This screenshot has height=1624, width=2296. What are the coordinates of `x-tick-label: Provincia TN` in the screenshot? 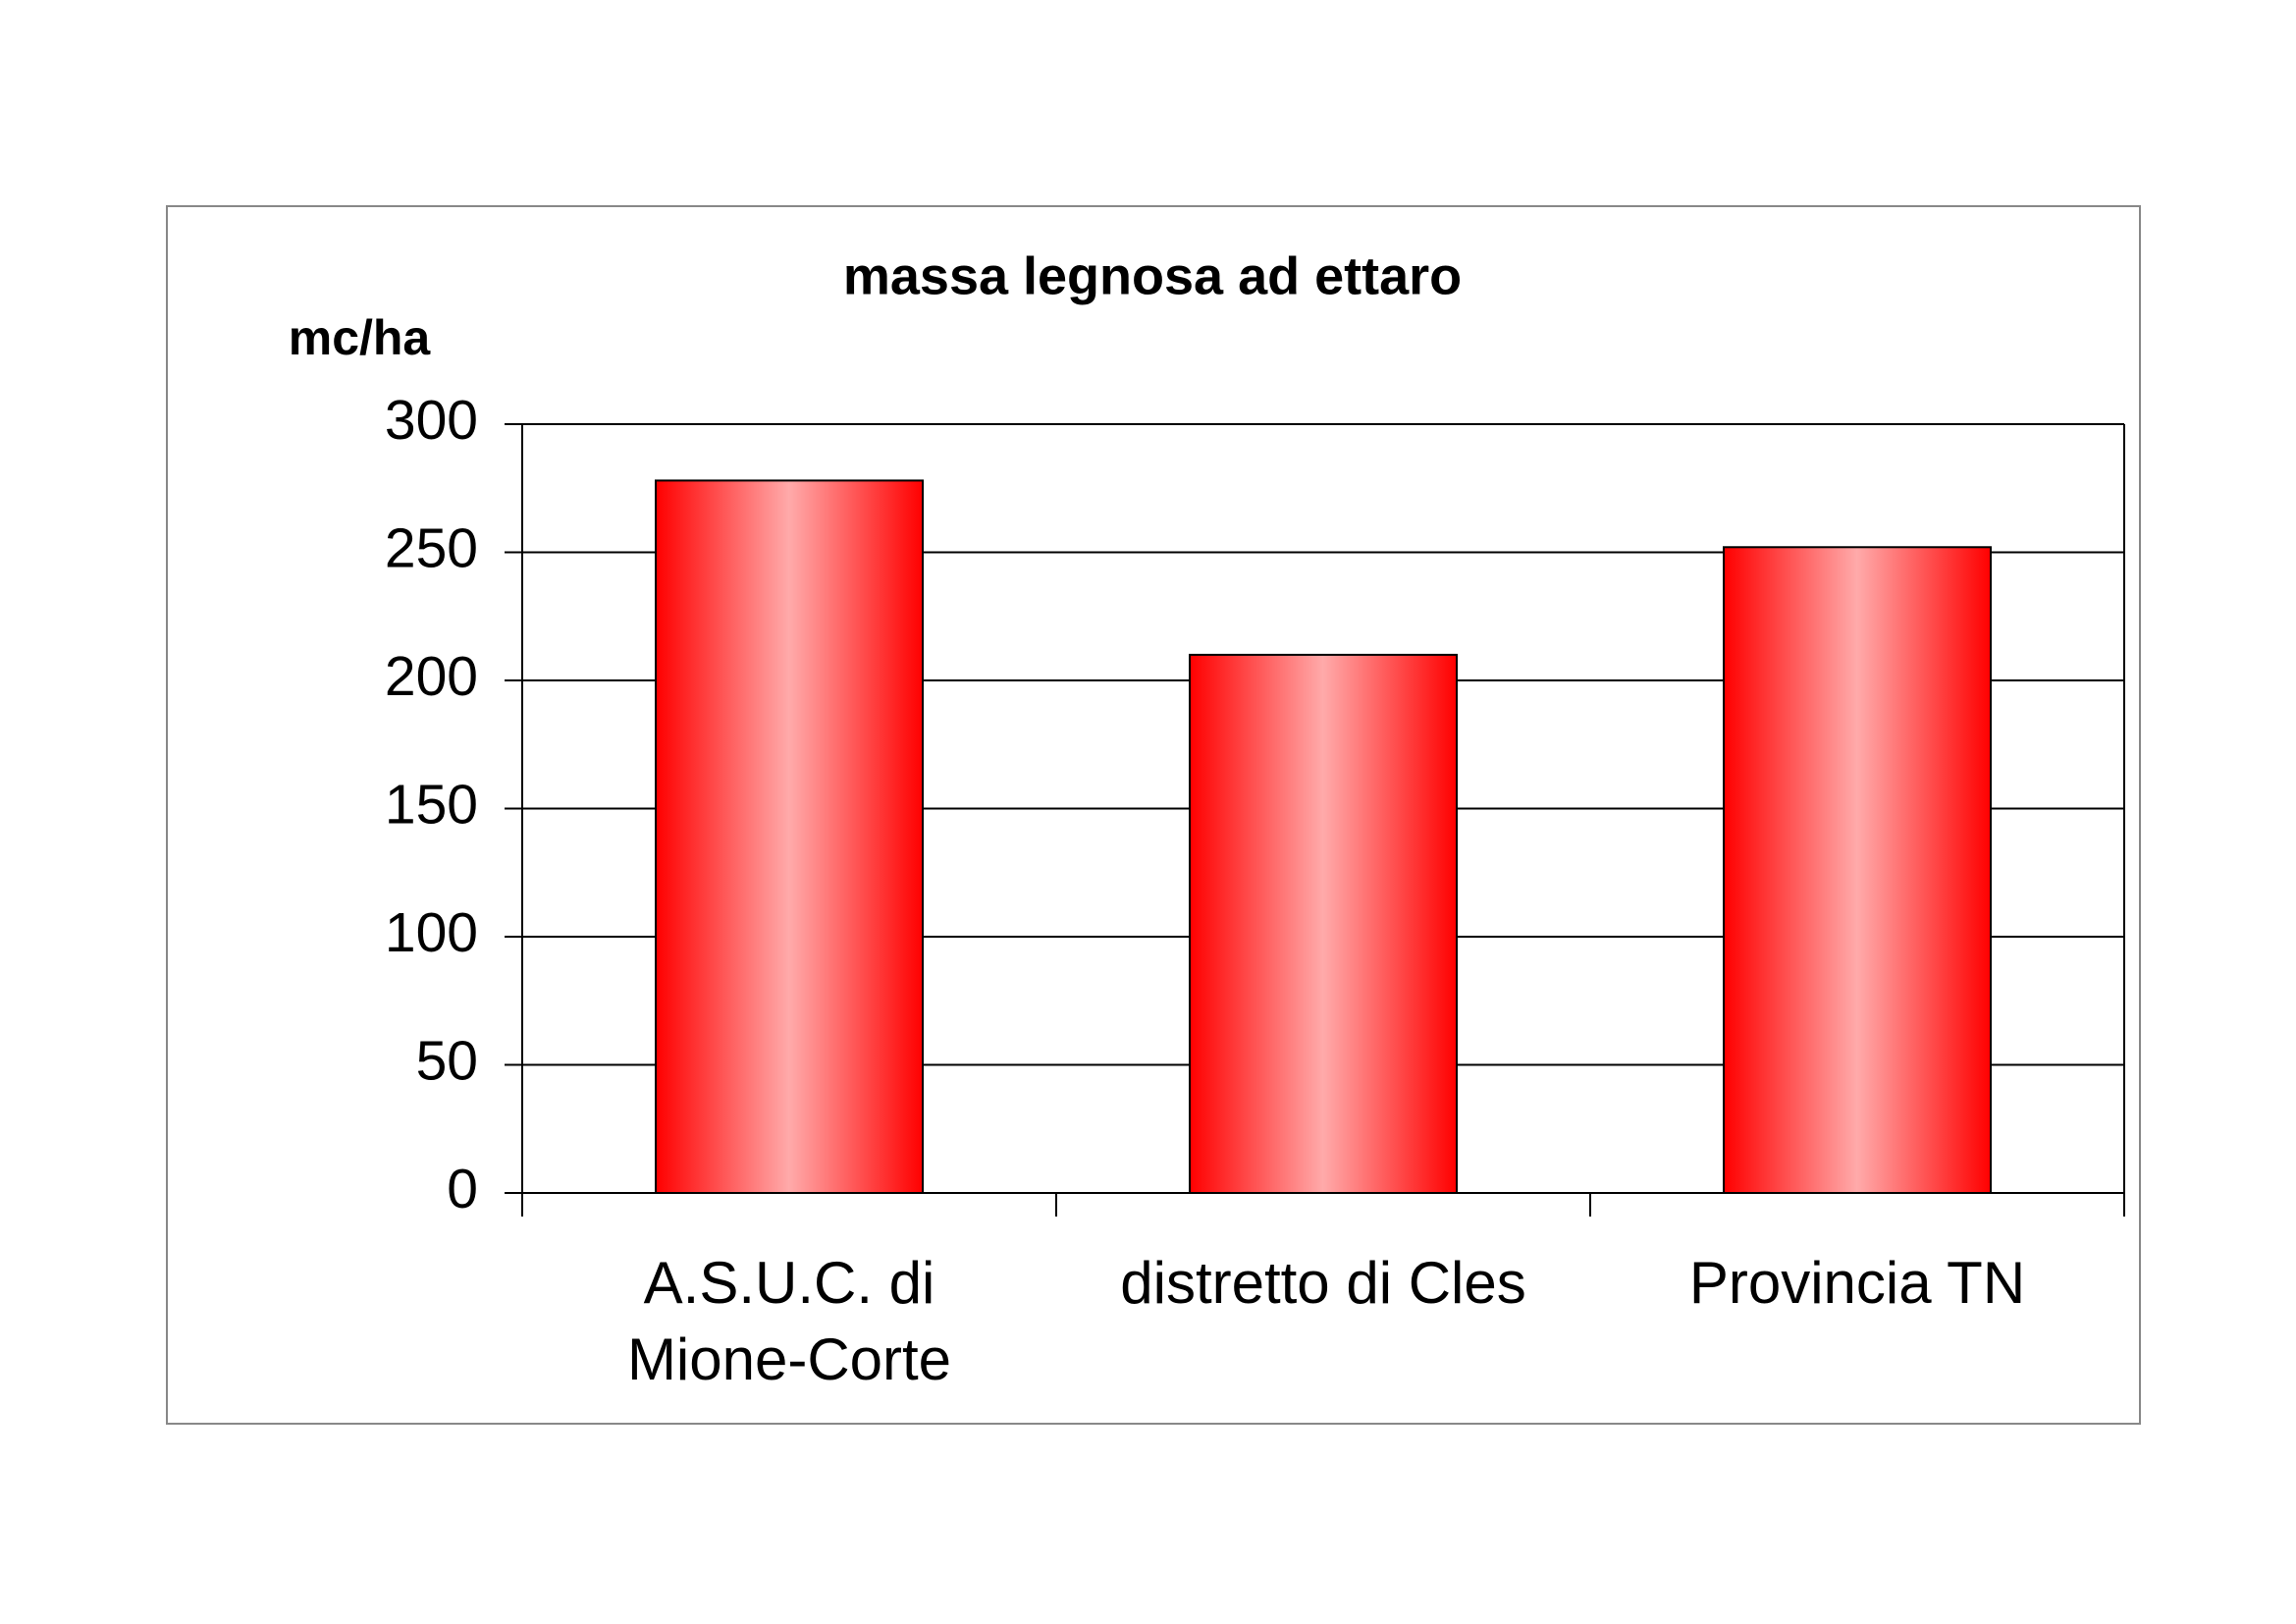 It's located at (1857, 1283).